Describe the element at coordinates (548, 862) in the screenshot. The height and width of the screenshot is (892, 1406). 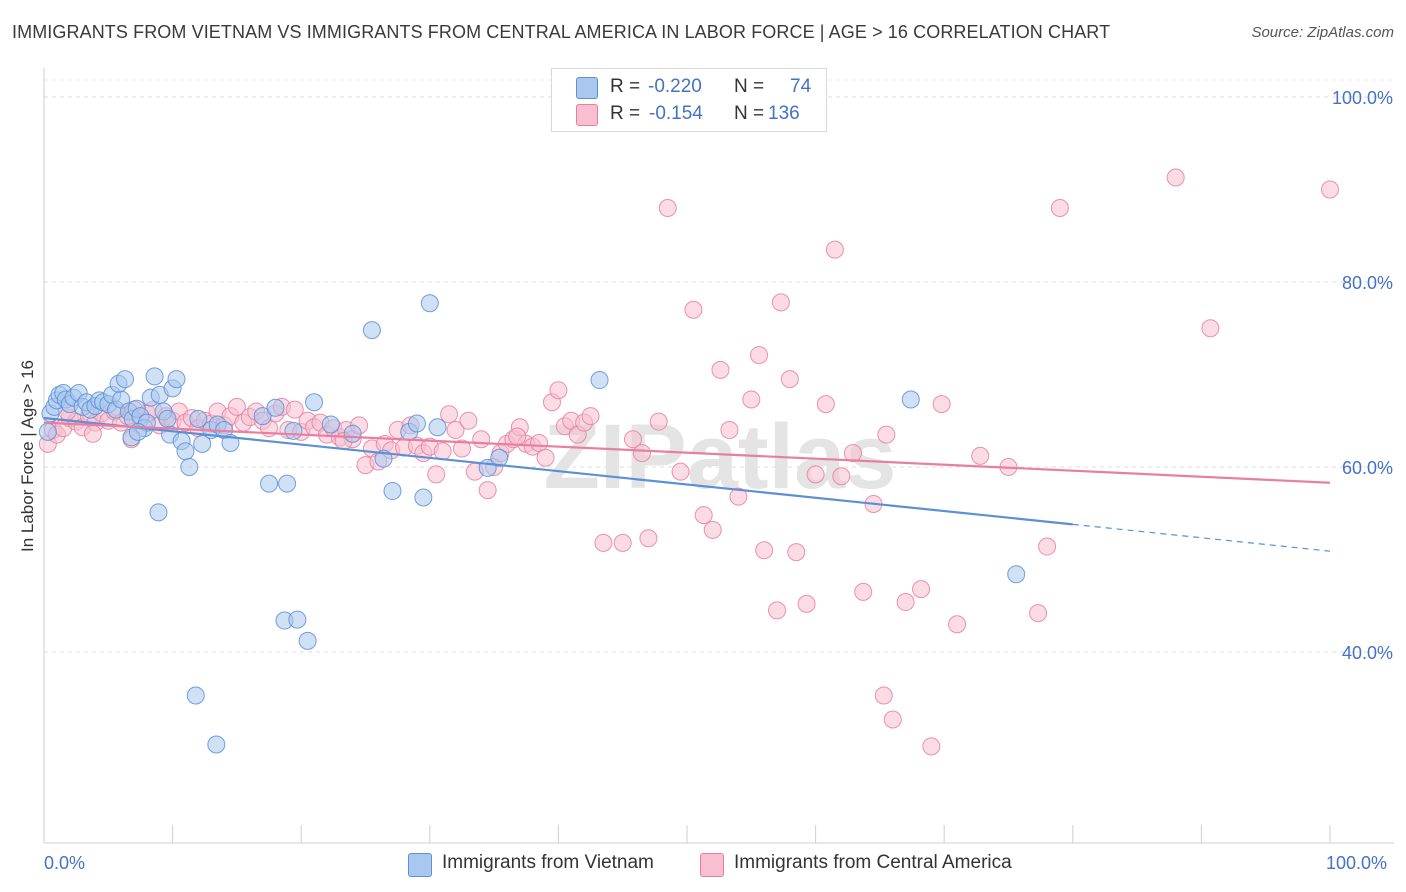
I see `bottom-legend-label-vietnam: Immigrants from Vietnam` at that location.